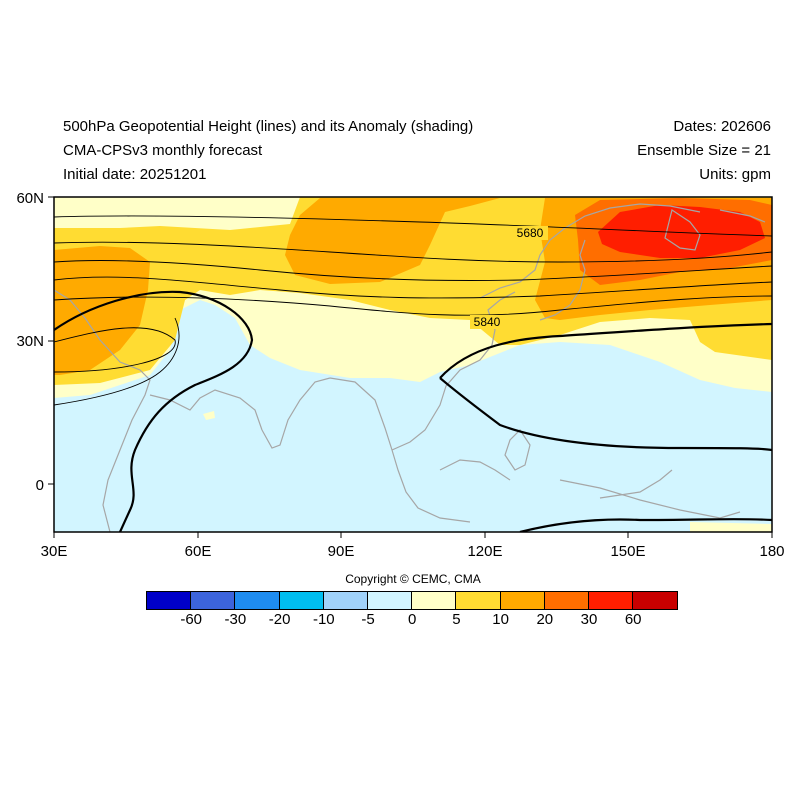 This screenshot has height=800, width=800. Describe the element at coordinates (545, 619) in the screenshot. I see `colorbar-label: 20` at that location.